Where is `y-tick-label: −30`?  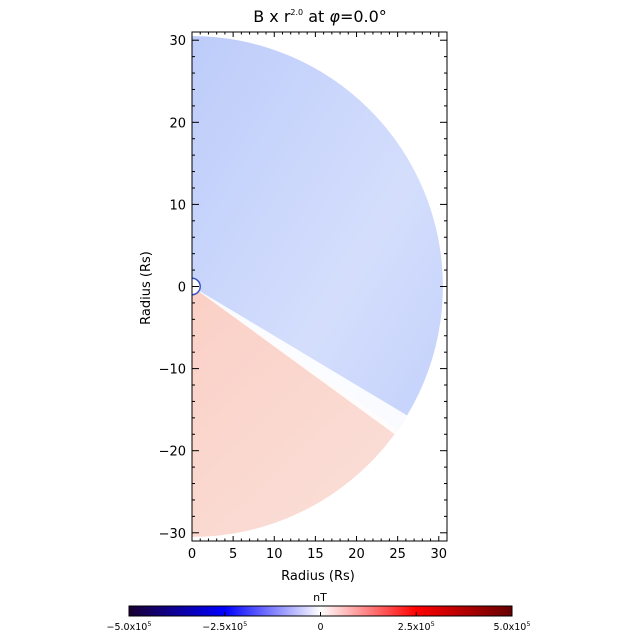
y-tick-label: −30 is located at coordinates (172, 534).